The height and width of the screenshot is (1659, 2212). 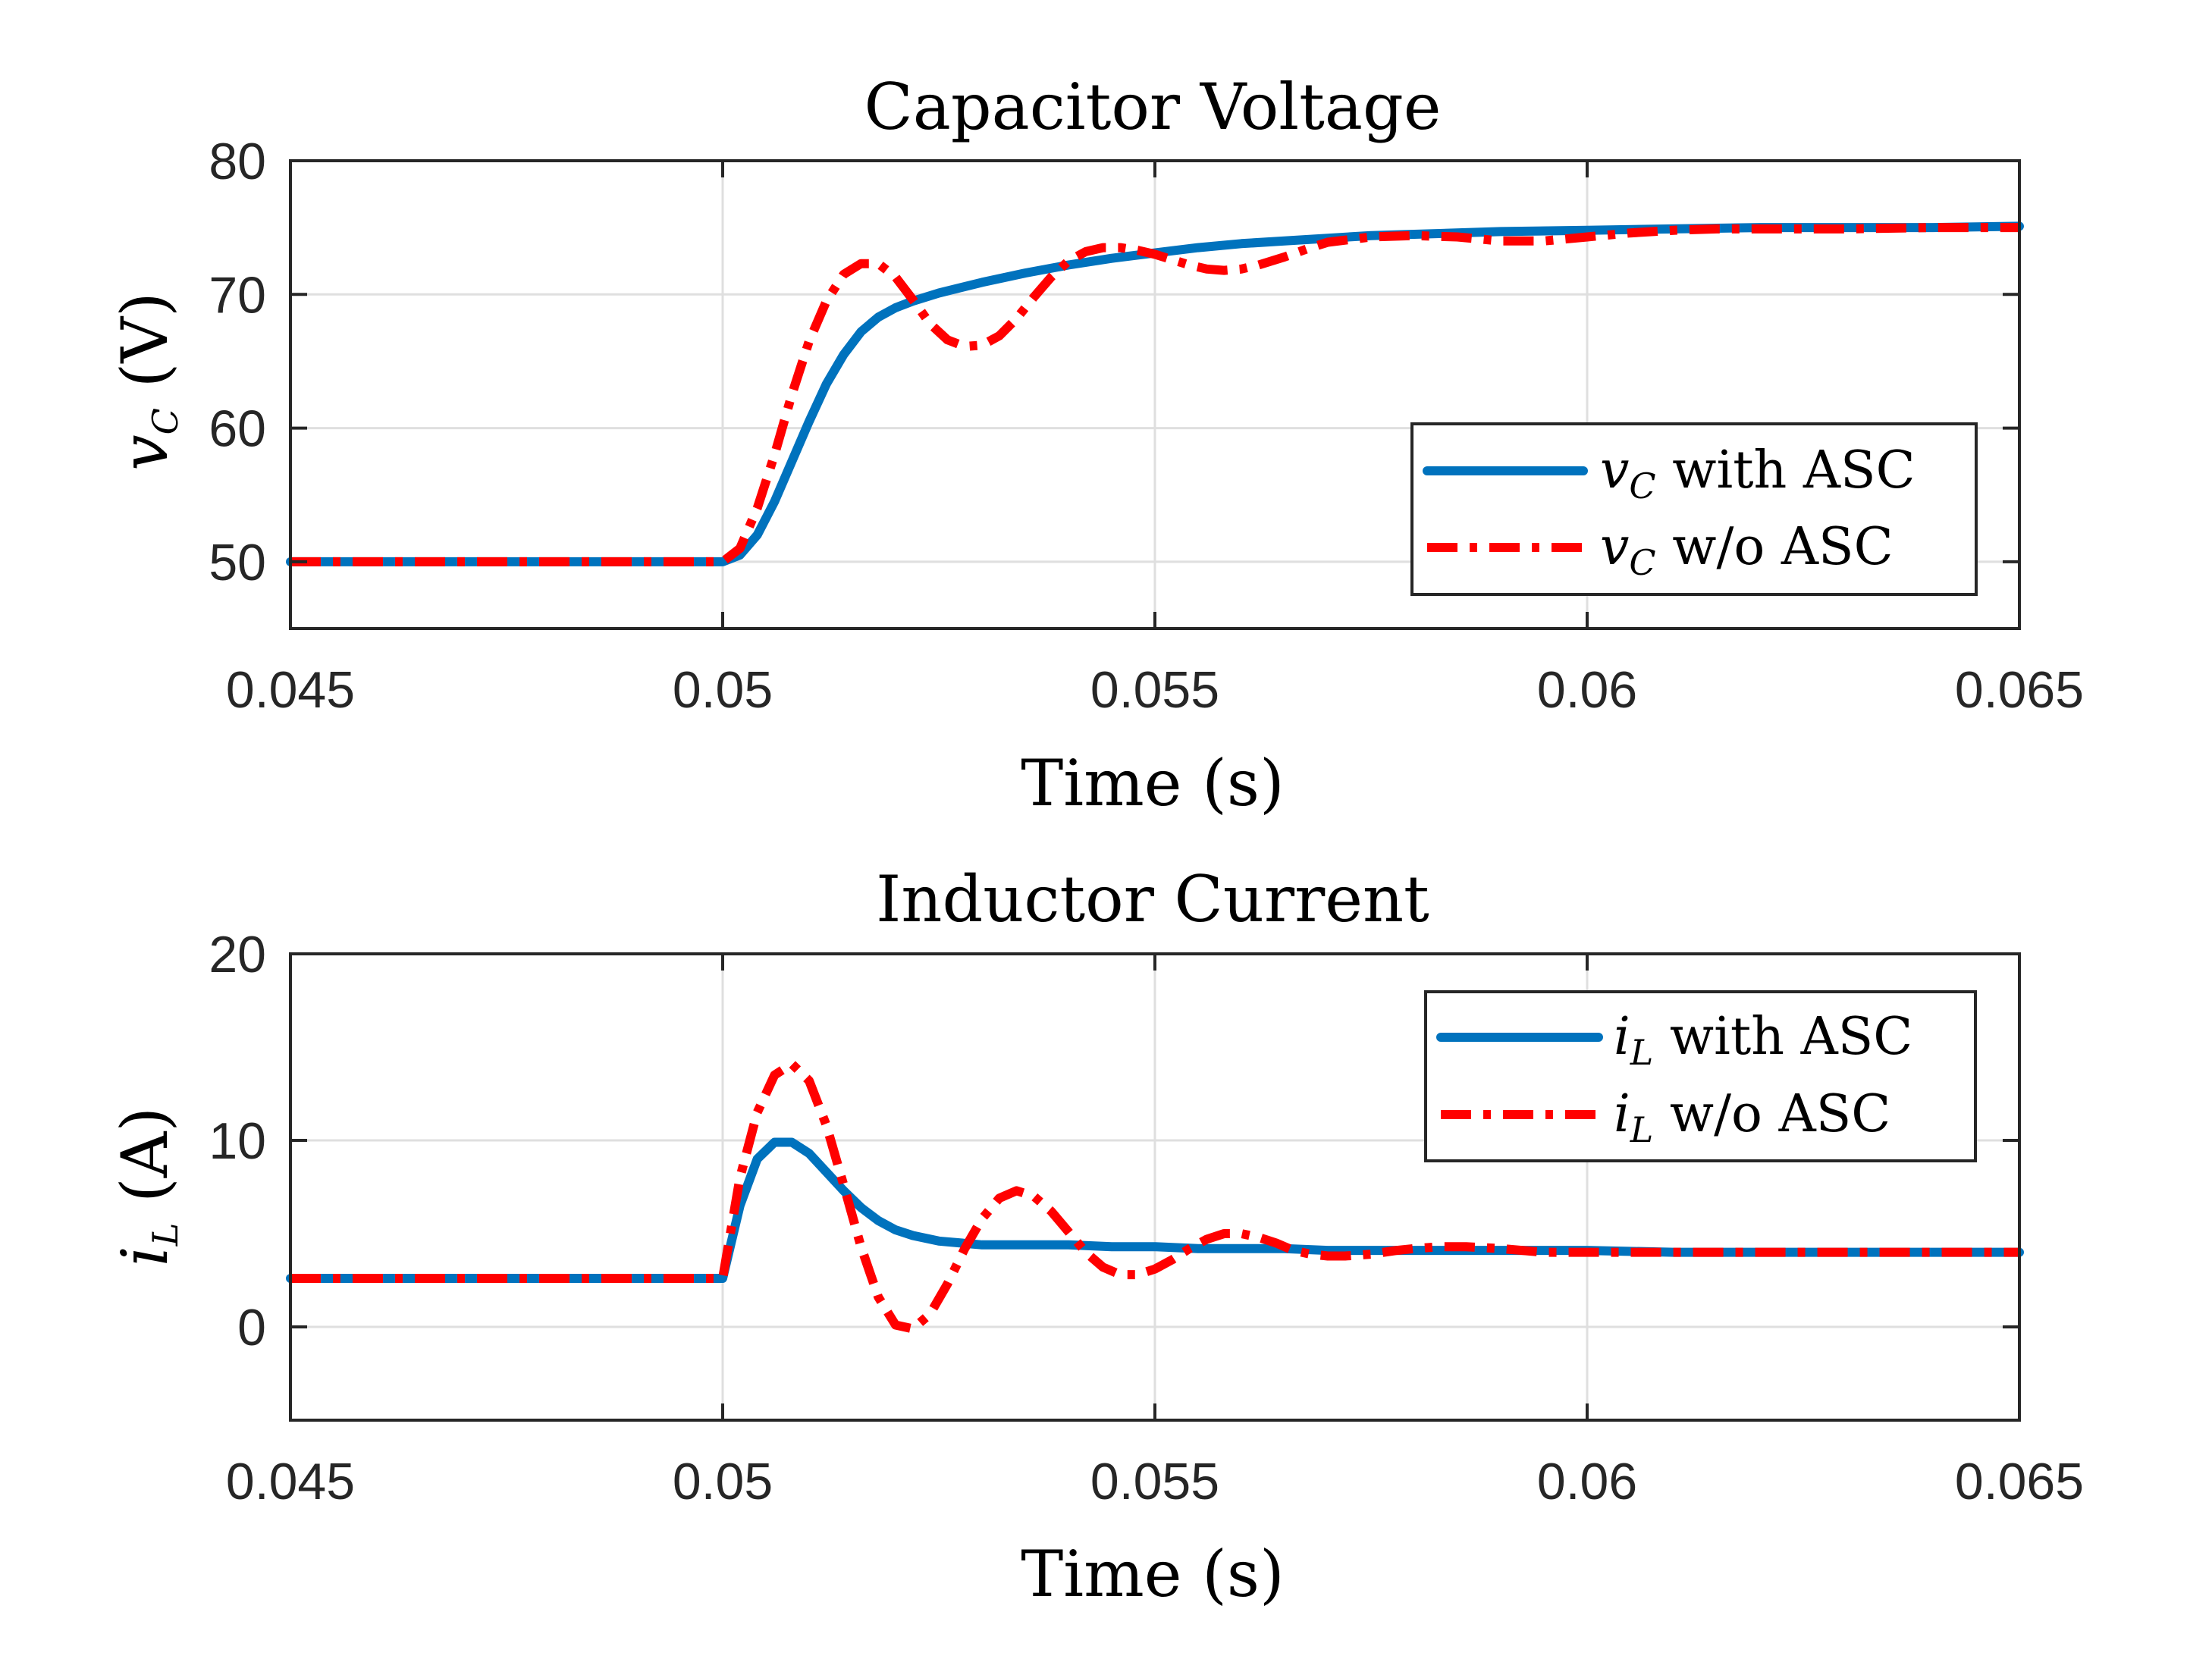 What do you see at coordinates (237, 562) in the screenshot?
I see `y-tick-label: 50` at bounding box center [237, 562].